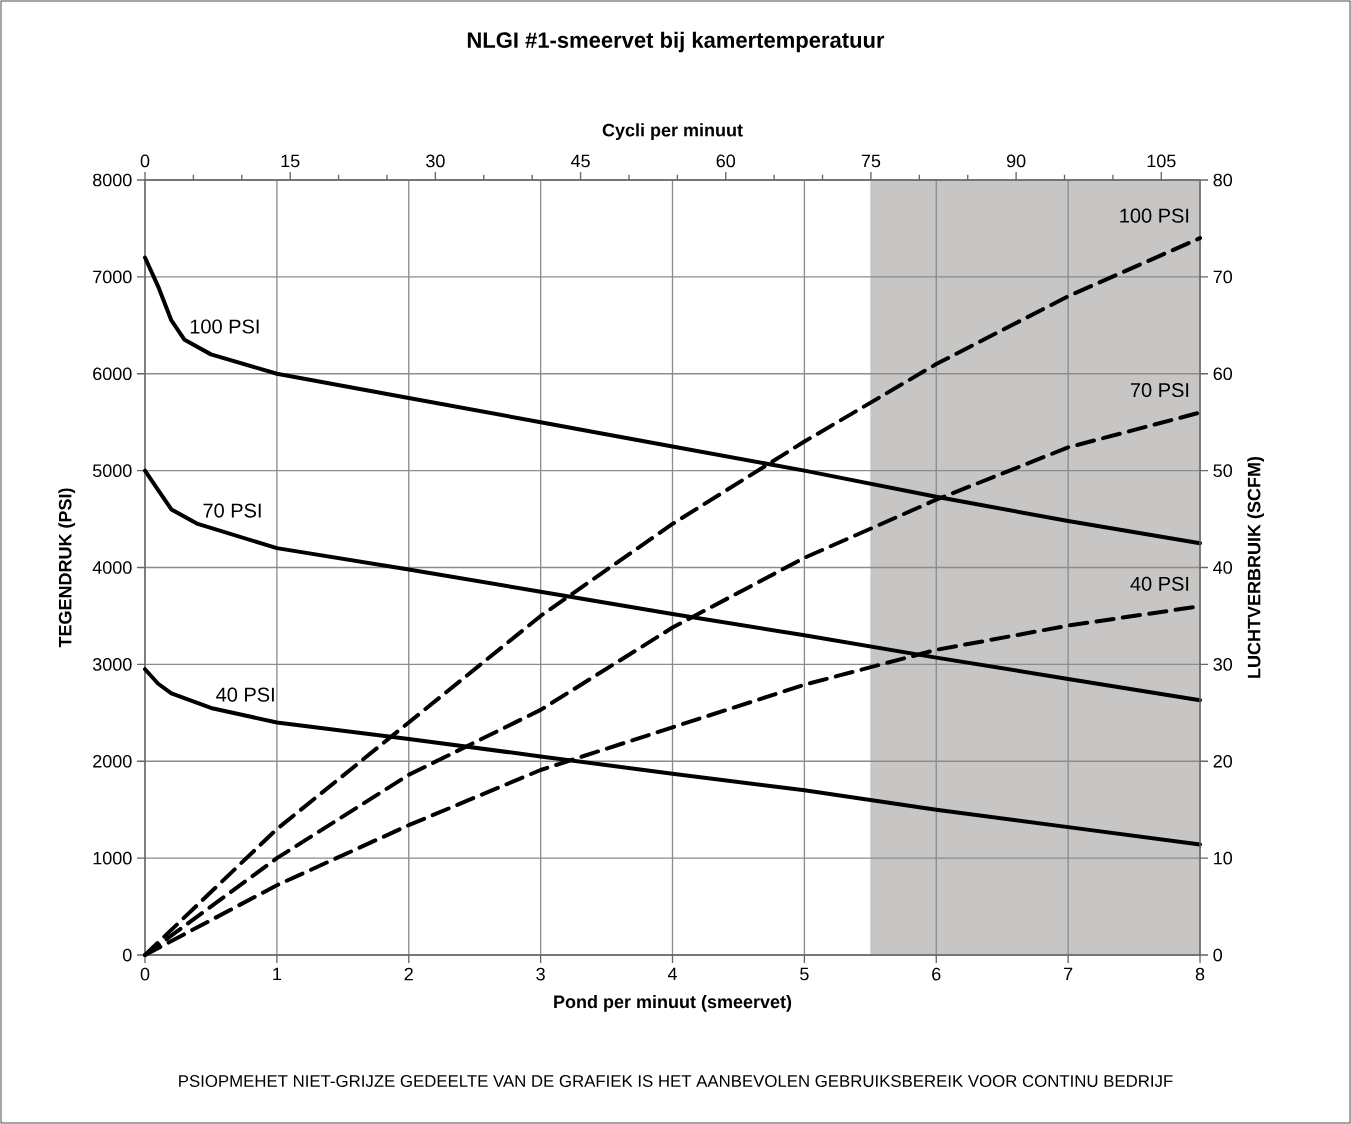 The image size is (1351, 1124). I want to click on y-tick-label: 4000, so click(112, 567).